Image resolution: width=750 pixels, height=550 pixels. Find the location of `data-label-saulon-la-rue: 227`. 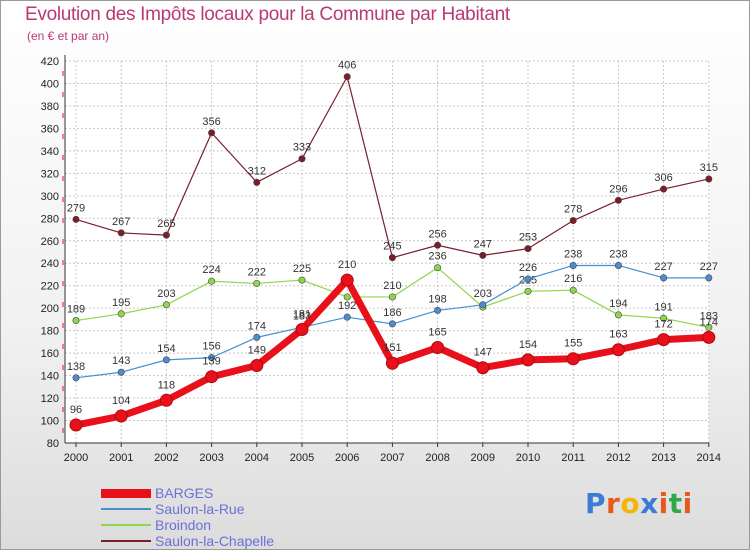

data-label-saulon-la-rue: 227 is located at coordinates (663, 267).